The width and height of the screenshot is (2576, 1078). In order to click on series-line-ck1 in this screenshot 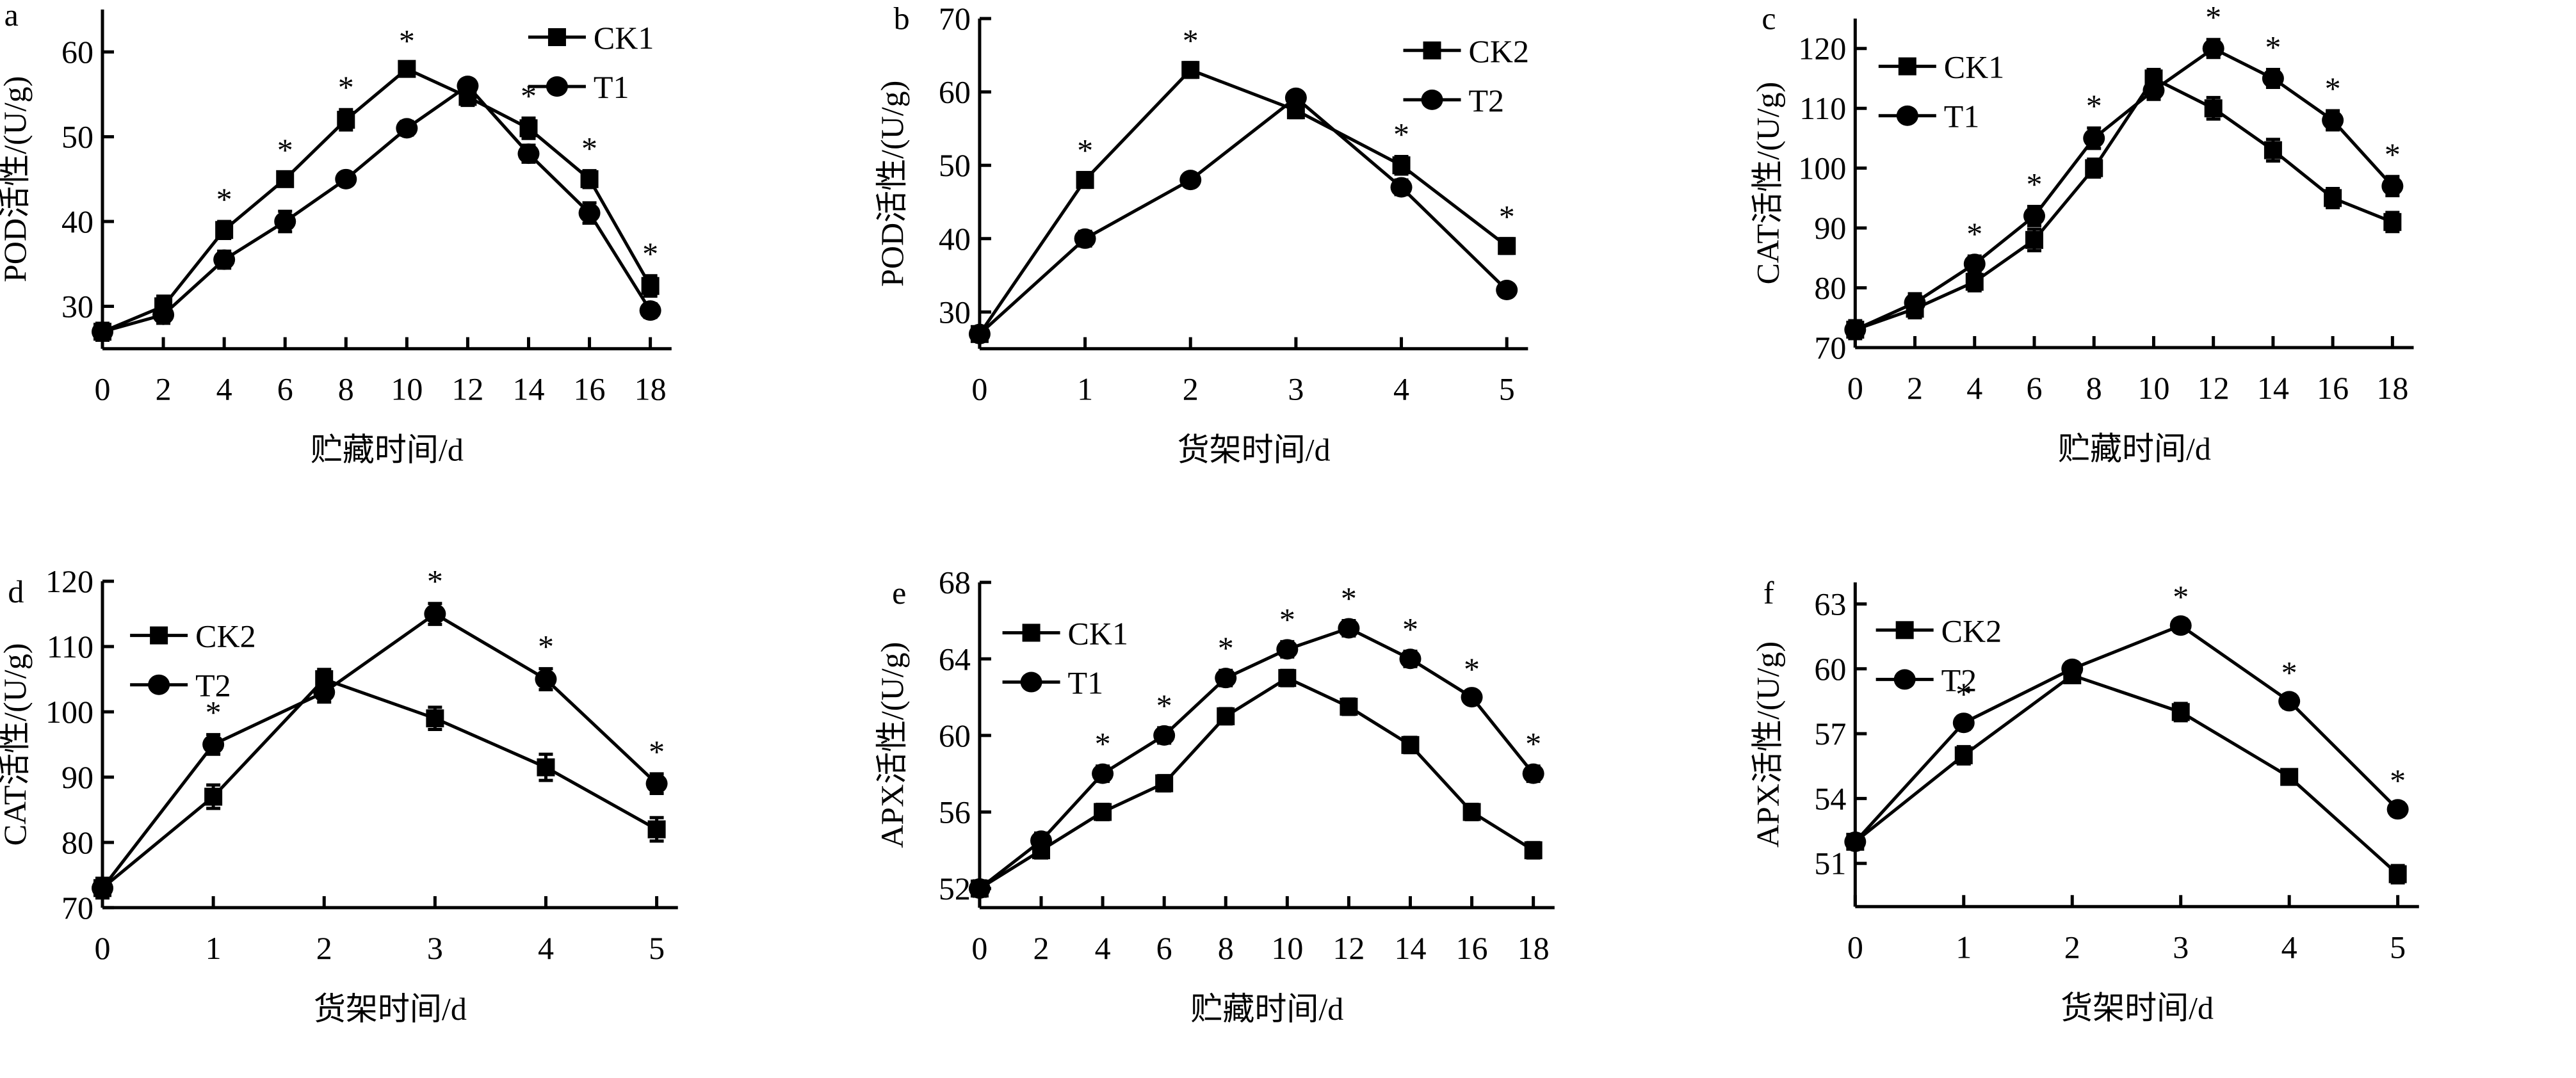, I will do `click(377, 200)`.